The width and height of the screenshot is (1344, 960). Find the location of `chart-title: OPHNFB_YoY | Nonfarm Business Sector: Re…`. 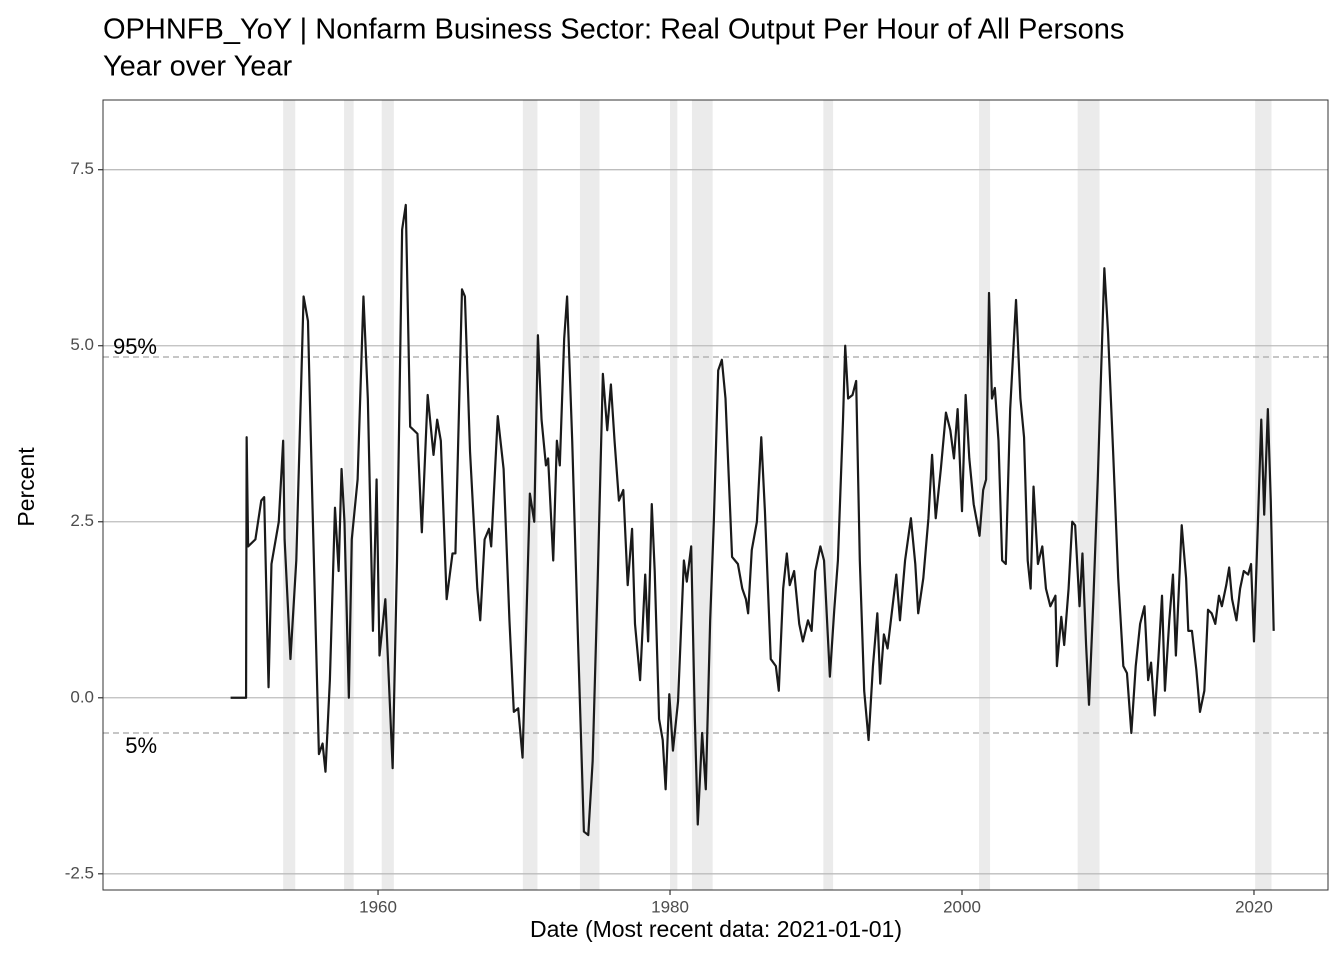

chart-title: OPHNFB_YoY | Nonfarm Business Sector: Re… is located at coordinates (613, 30).